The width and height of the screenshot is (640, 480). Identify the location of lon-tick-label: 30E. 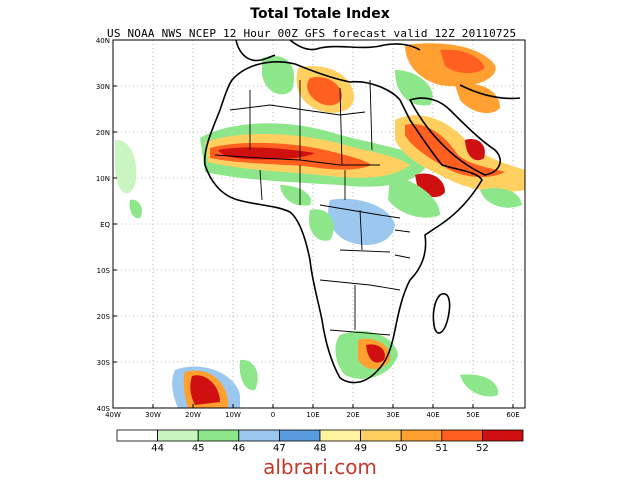
(392, 415).